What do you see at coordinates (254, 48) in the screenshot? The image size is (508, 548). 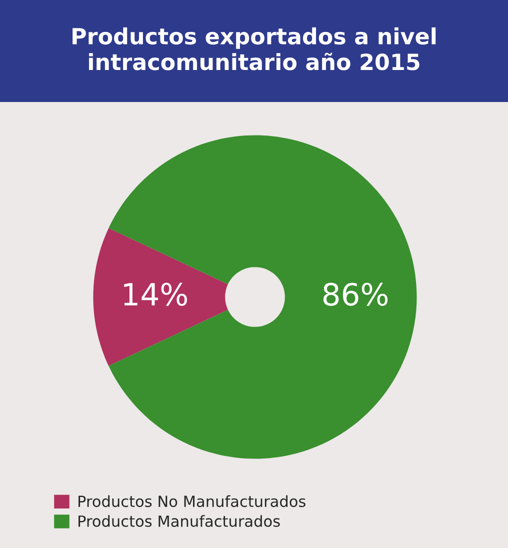 I see `chart-title: Productos exportados a nivel intracomunitario año 2015` at bounding box center [254, 48].